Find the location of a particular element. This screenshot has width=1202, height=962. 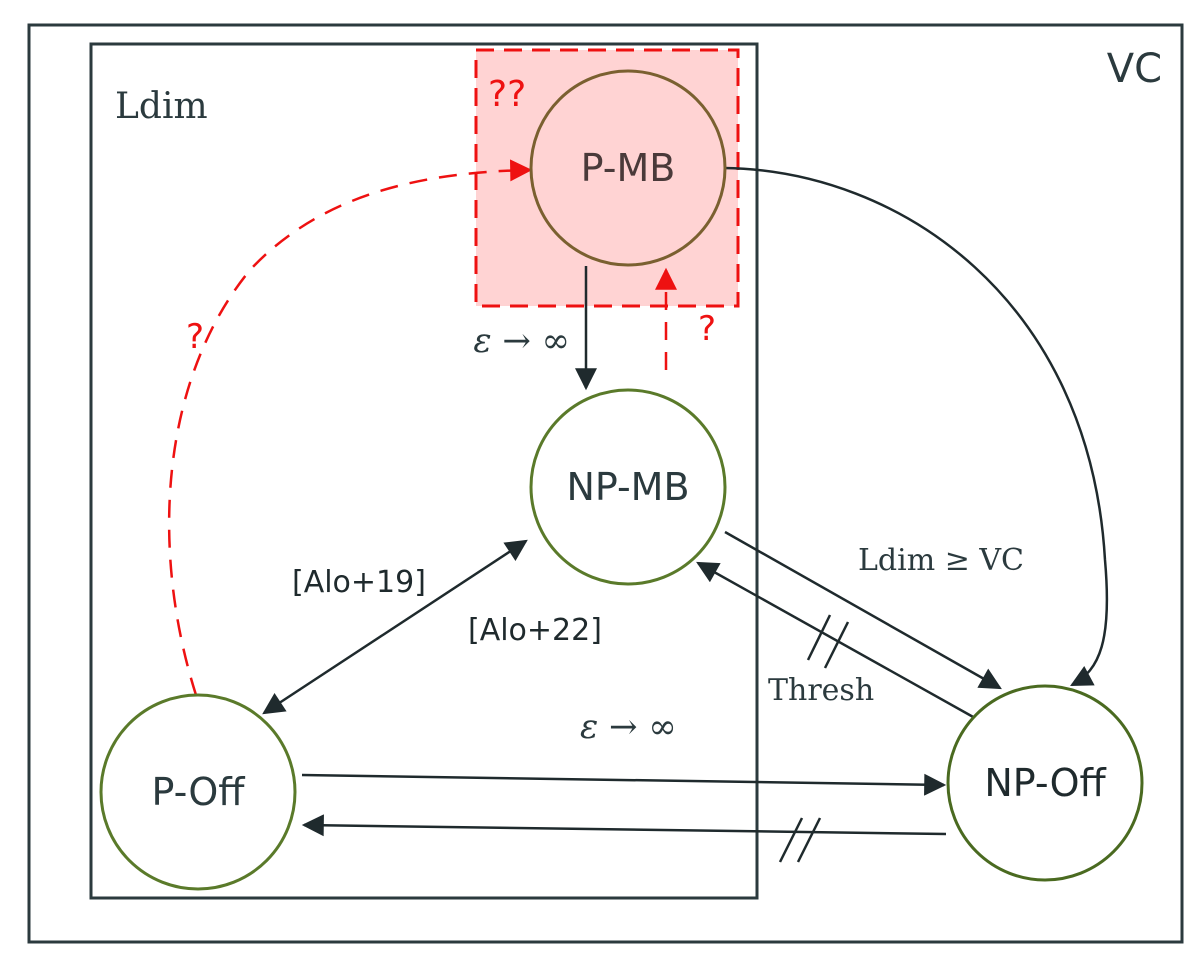

npoff-to-npmb-negation-mark is located at coordinates (828, 641).